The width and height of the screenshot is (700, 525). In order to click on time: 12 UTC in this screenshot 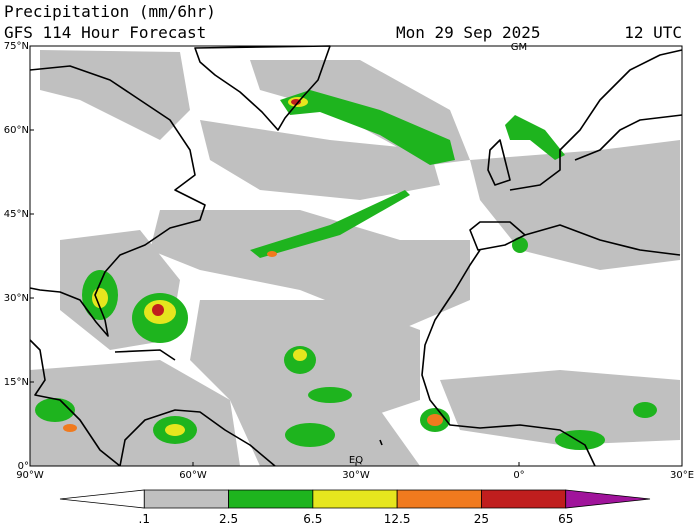, I will do `click(653, 32)`.